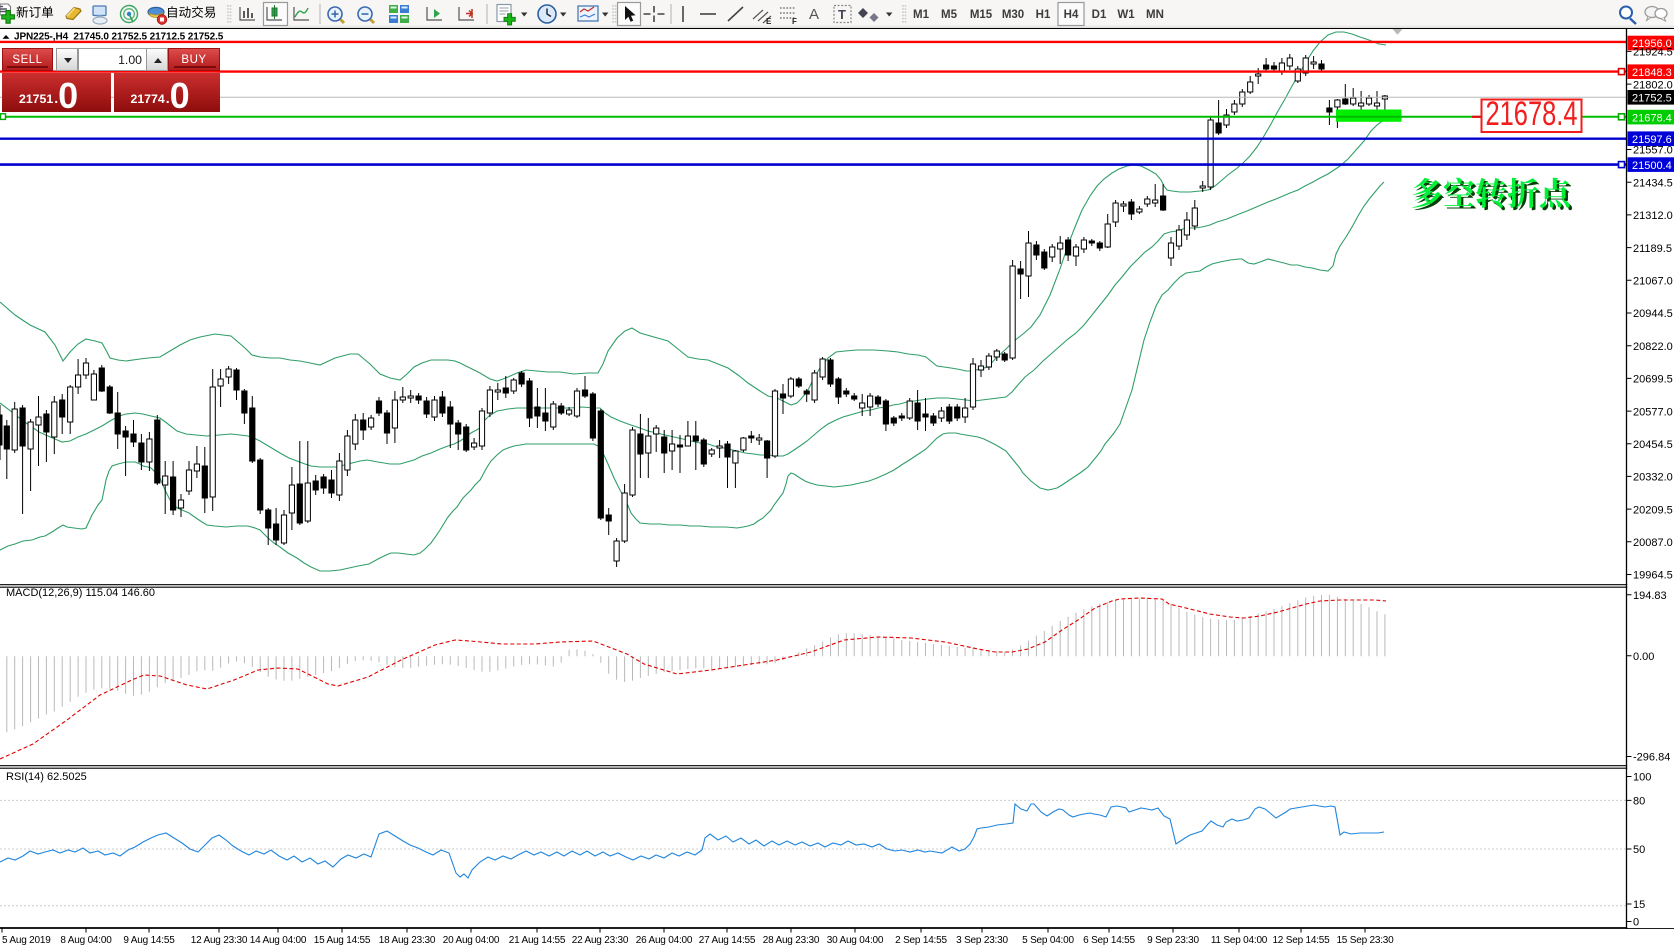  Describe the element at coordinates (1653, 412) in the screenshot. I see `svg-text: 20577.0` at that location.